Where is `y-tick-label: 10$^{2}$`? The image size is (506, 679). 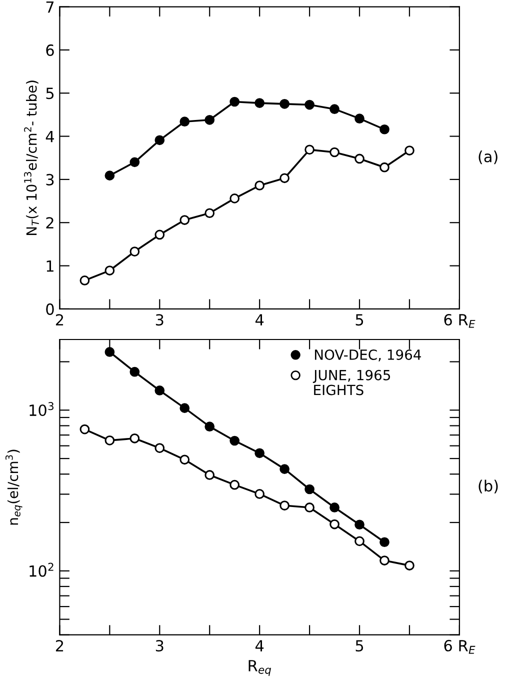
y-tick-label: 10$^{2}$ is located at coordinates (42, 569).